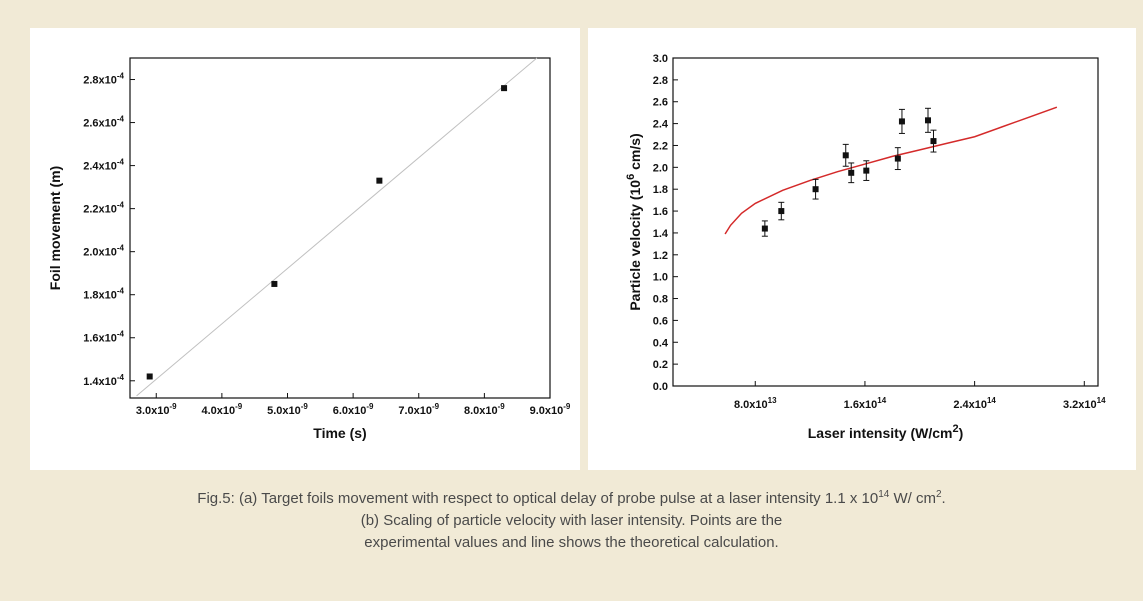  I want to click on x-tick-label: 2.4x10¹⁴, so click(974, 403).